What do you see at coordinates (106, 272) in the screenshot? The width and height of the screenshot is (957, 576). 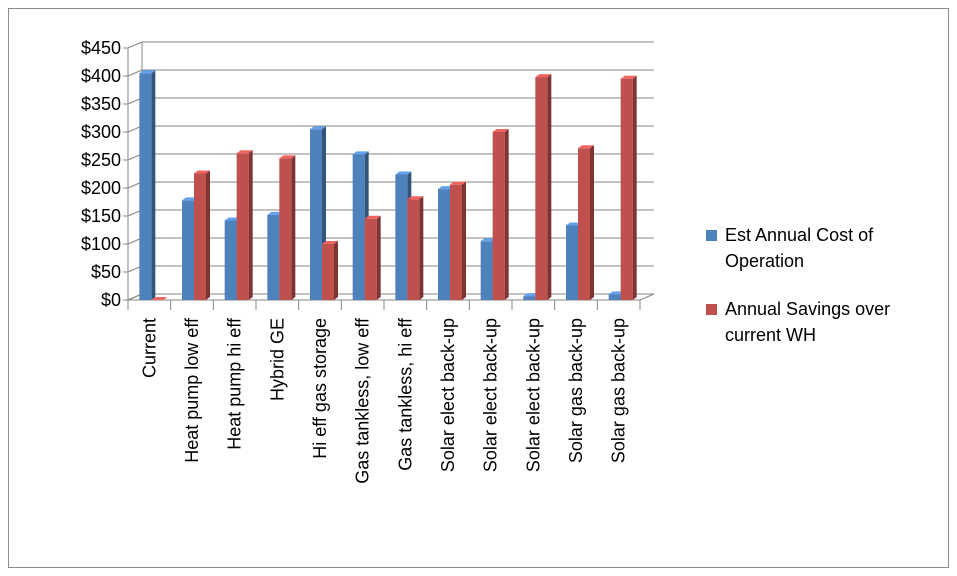 I see `y-tick-label: $50` at bounding box center [106, 272].